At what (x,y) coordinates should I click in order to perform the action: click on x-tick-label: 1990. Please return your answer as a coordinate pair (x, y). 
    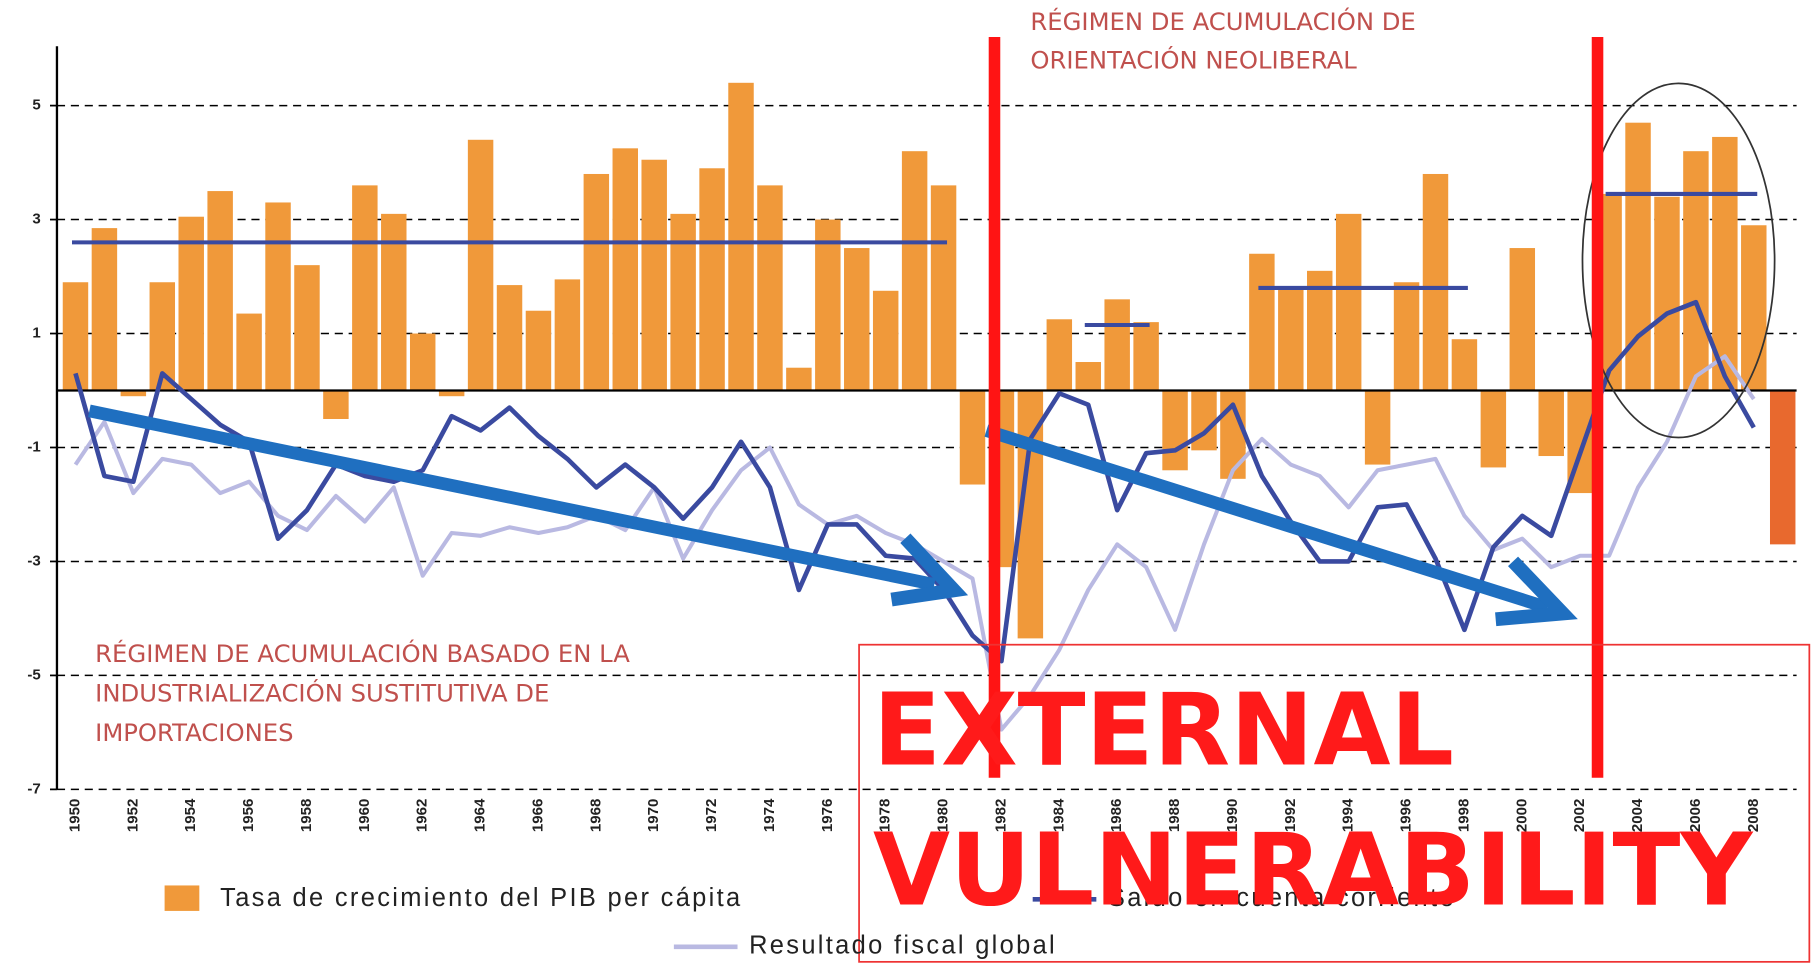
    Looking at the image, I should click on (1232, 815).